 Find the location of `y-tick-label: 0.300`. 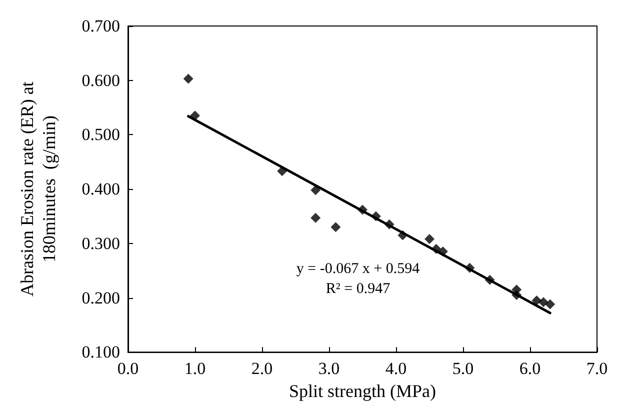

y-tick-label: 0.300 is located at coordinates (101, 243).